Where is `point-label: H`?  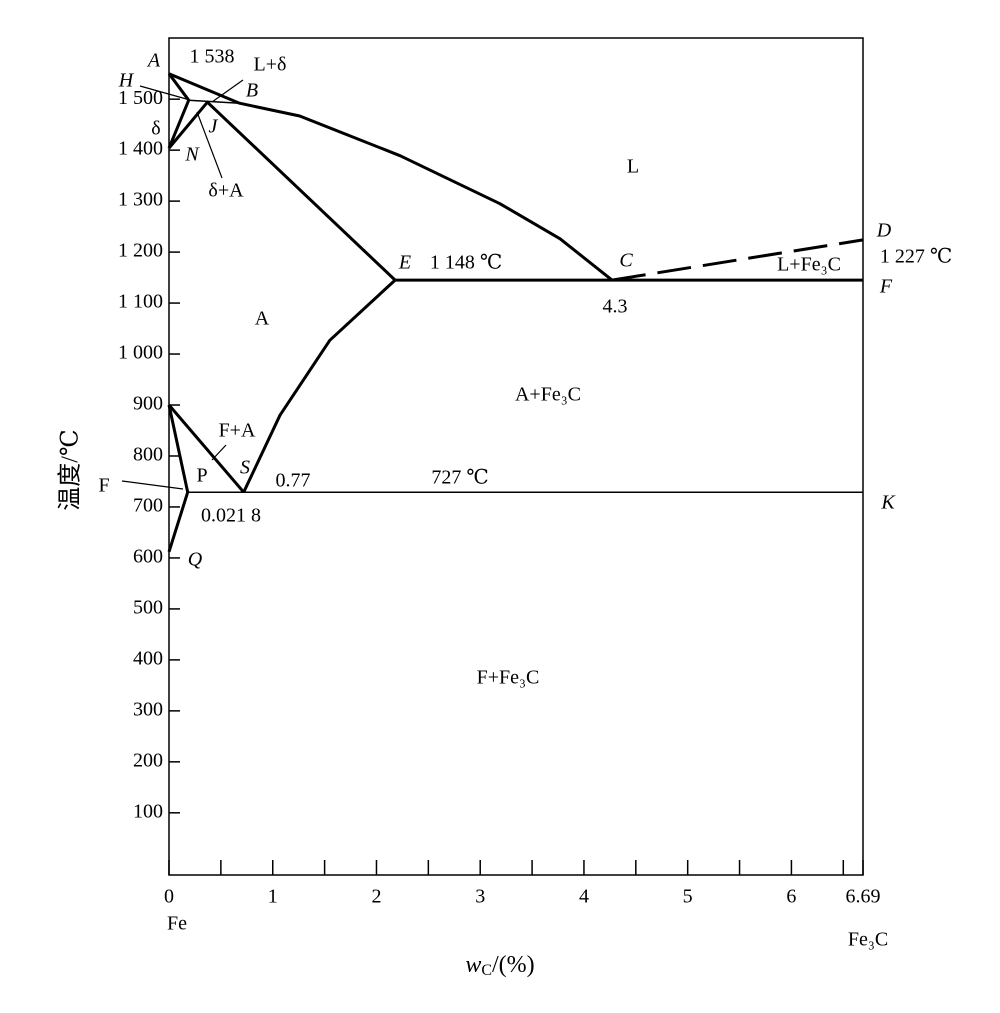
point-label: H is located at coordinates (126, 81).